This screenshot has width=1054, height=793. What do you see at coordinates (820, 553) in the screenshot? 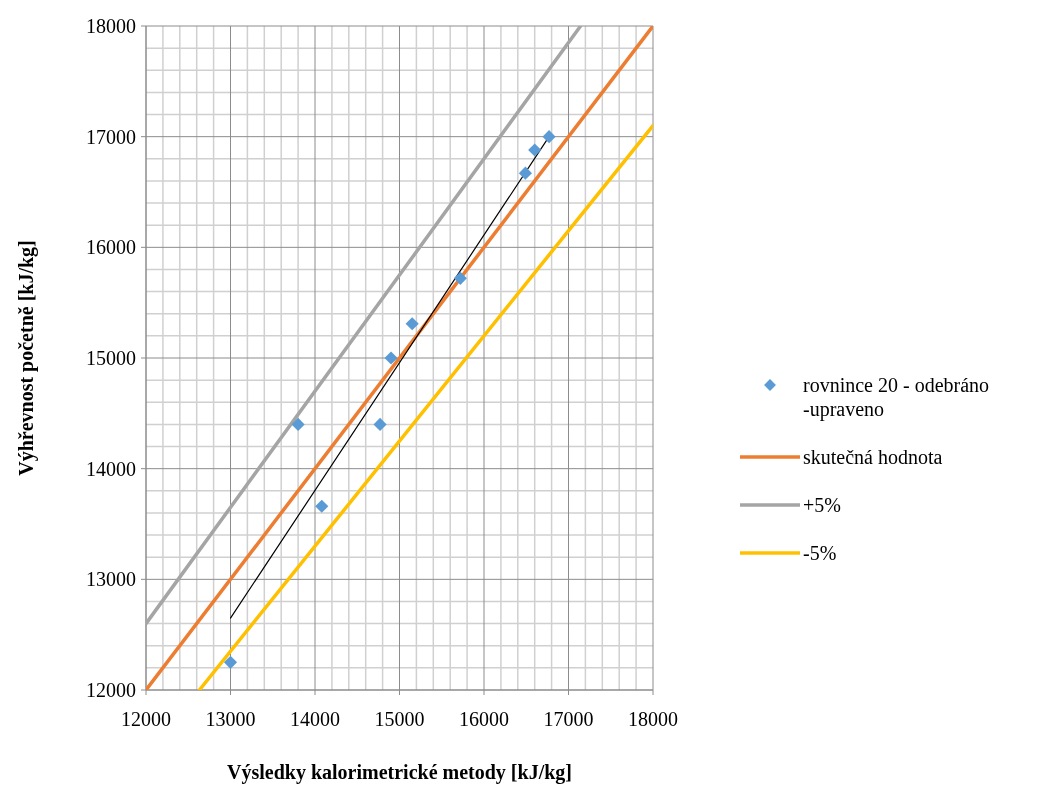
I see `legend-label: -5%` at bounding box center [820, 553].